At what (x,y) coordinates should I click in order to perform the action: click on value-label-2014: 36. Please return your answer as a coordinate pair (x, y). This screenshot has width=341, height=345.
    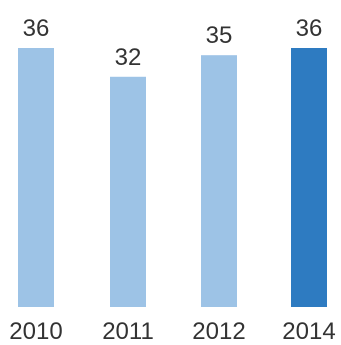
    Looking at the image, I should click on (309, 28).